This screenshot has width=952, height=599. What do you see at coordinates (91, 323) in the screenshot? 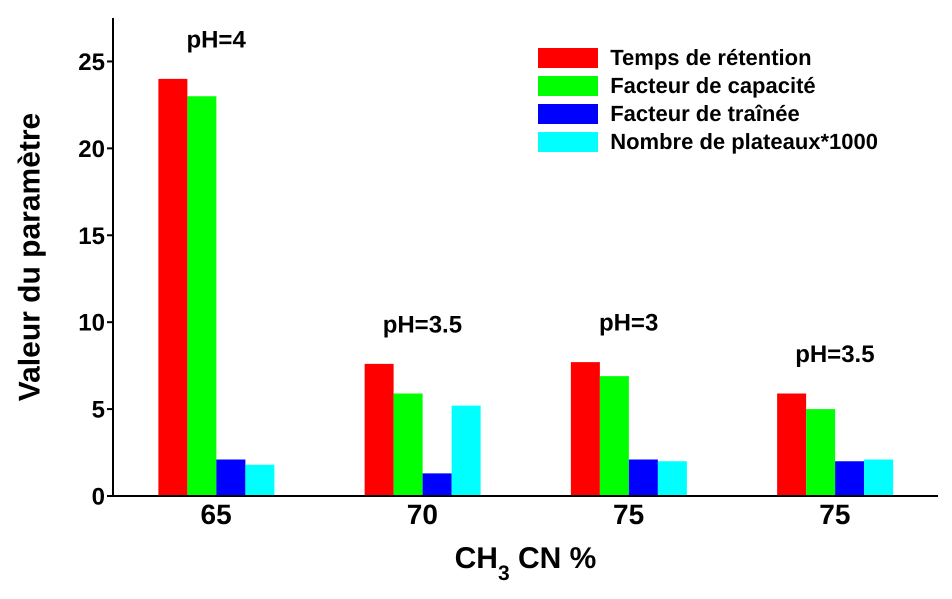
I see `y-tick-label: 10` at bounding box center [91, 323].